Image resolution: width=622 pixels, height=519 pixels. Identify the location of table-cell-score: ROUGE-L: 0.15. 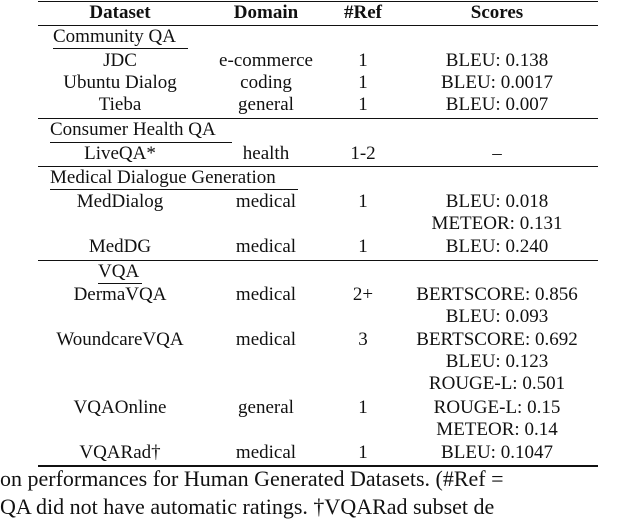
(497, 407).